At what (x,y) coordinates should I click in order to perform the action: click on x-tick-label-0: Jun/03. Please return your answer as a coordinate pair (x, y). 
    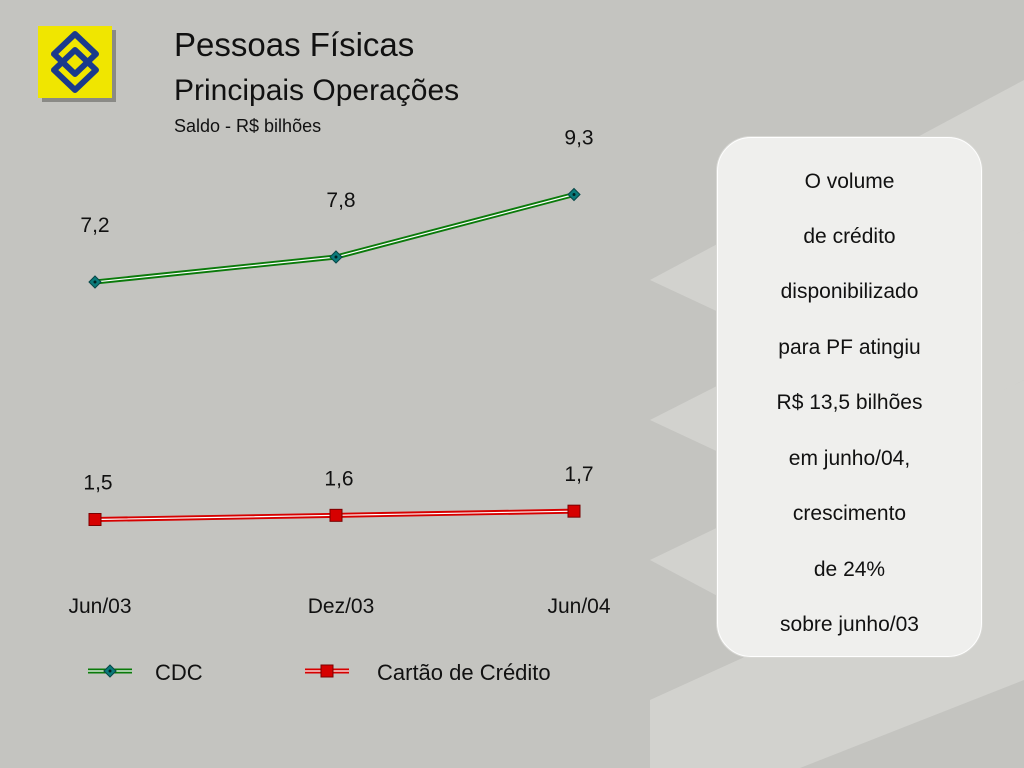
    Looking at the image, I should click on (99, 606).